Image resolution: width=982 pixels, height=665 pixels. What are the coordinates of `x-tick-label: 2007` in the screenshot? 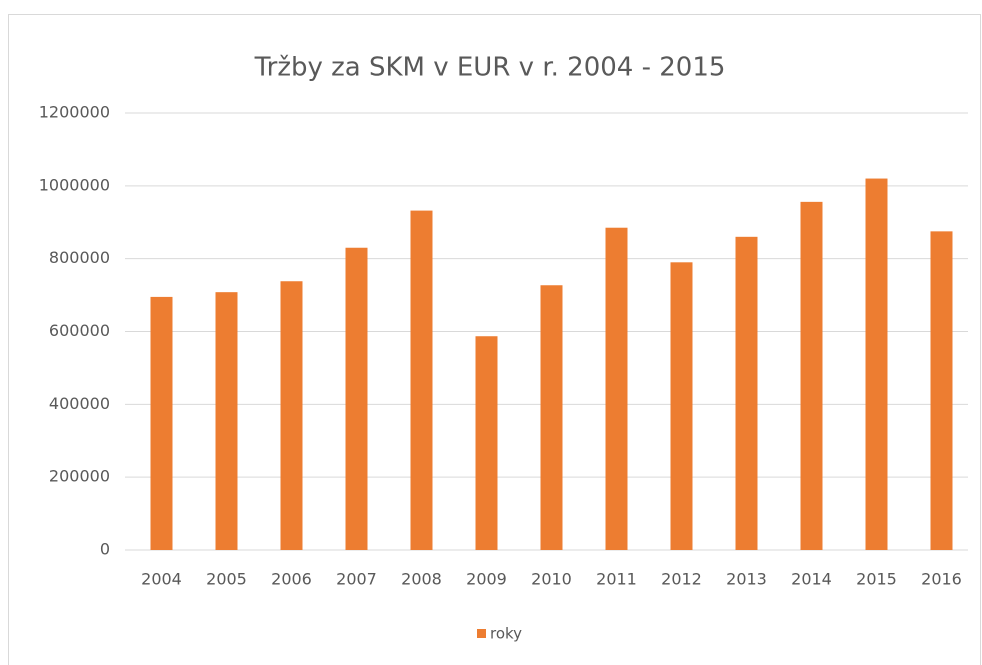 It's located at (356, 579).